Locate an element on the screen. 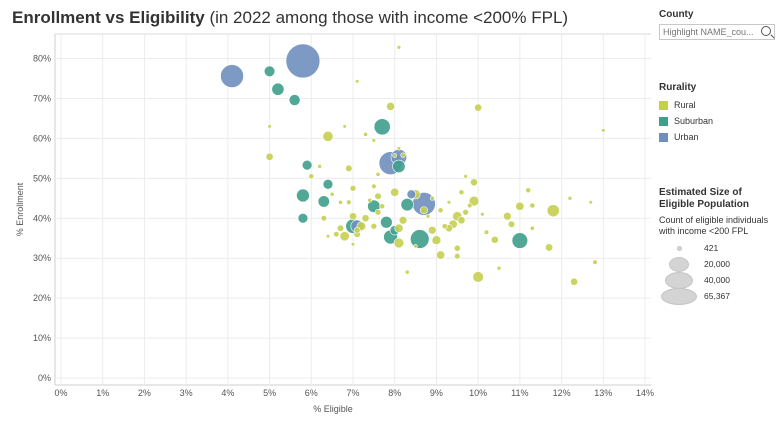 Image resolution: width=780 pixels, height=421 pixels. x-tick-label: 10% is located at coordinates (478, 393).